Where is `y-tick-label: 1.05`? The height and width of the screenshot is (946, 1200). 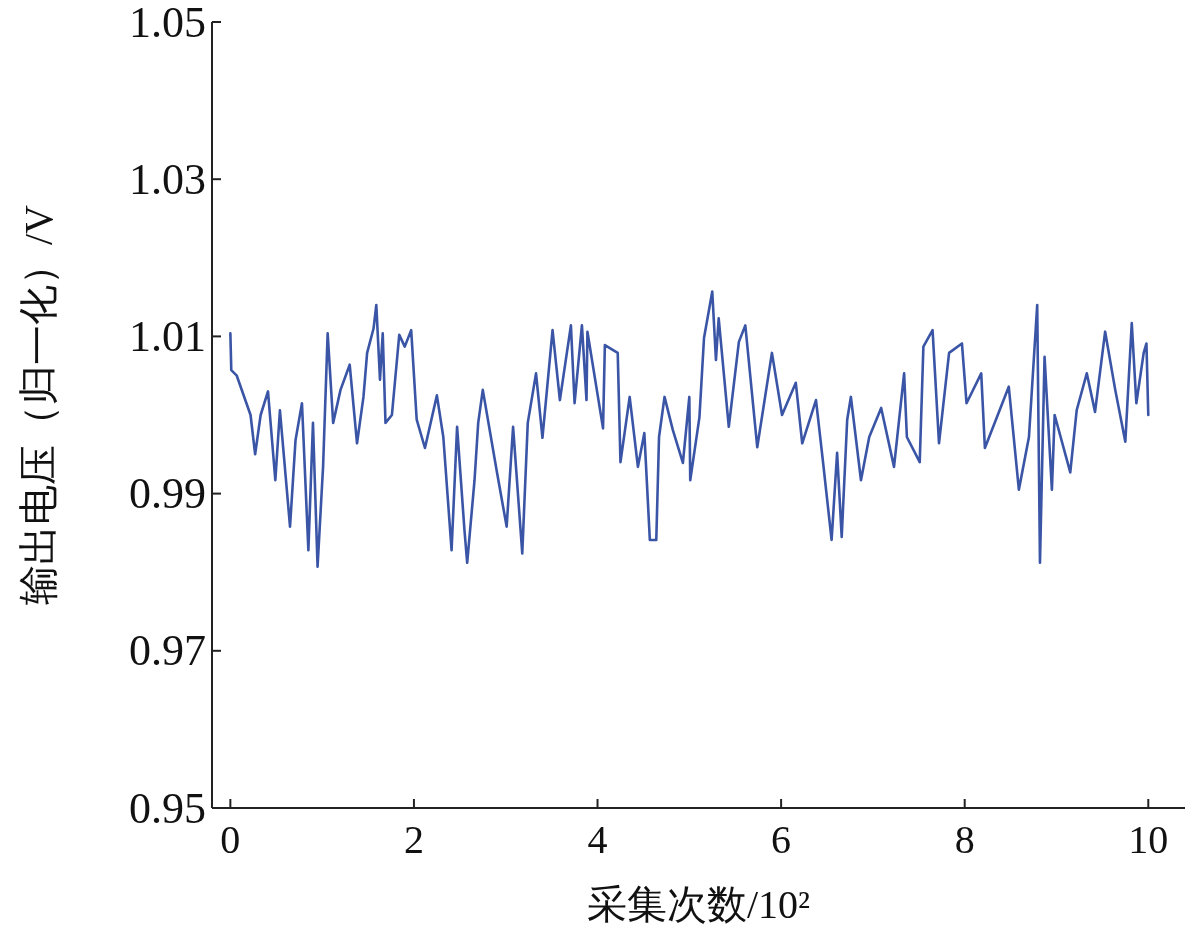 y-tick-label: 1.05 is located at coordinates (167, 23).